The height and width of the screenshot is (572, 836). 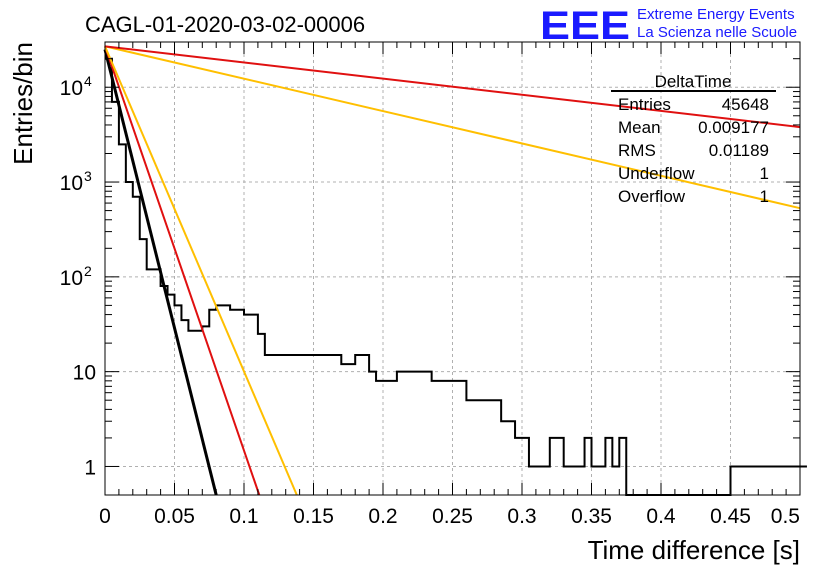 I want to click on x-axis-label: Time difference [s], so click(x=694, y=550).